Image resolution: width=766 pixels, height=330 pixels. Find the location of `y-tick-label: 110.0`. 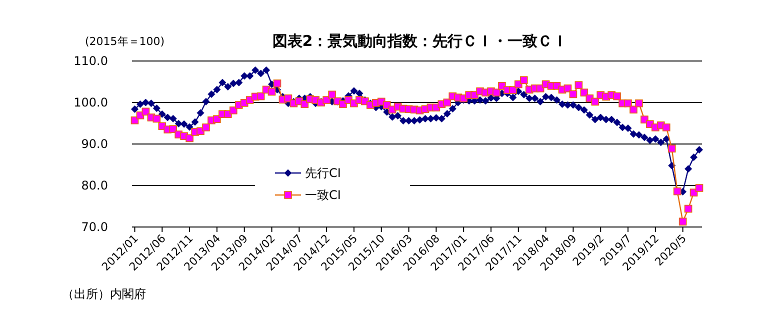

y-tick-label: 110.0 is located at coordinates (91, 61).